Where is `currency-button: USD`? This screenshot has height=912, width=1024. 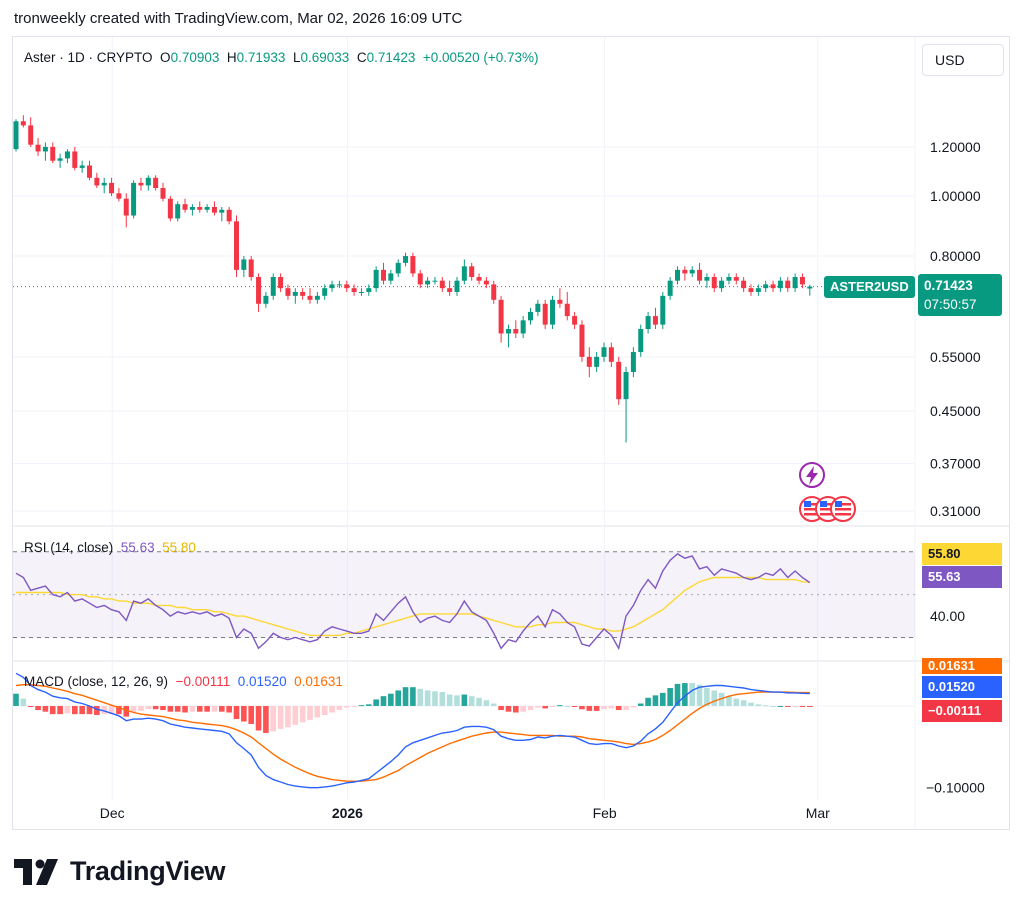 currency-button: USD is located at coordinates (963, 60).